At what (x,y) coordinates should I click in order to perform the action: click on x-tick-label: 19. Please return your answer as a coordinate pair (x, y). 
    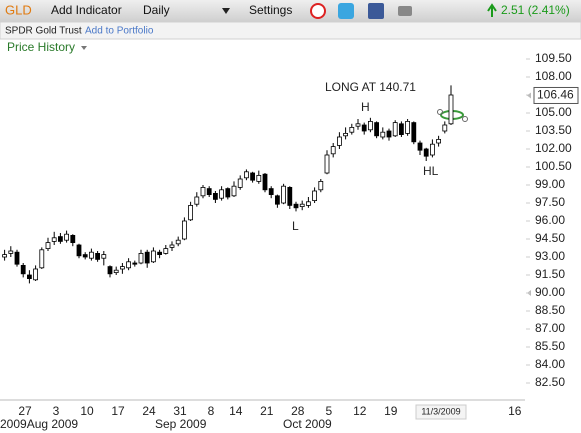
    Looking at the image, I should click on (391, 411).